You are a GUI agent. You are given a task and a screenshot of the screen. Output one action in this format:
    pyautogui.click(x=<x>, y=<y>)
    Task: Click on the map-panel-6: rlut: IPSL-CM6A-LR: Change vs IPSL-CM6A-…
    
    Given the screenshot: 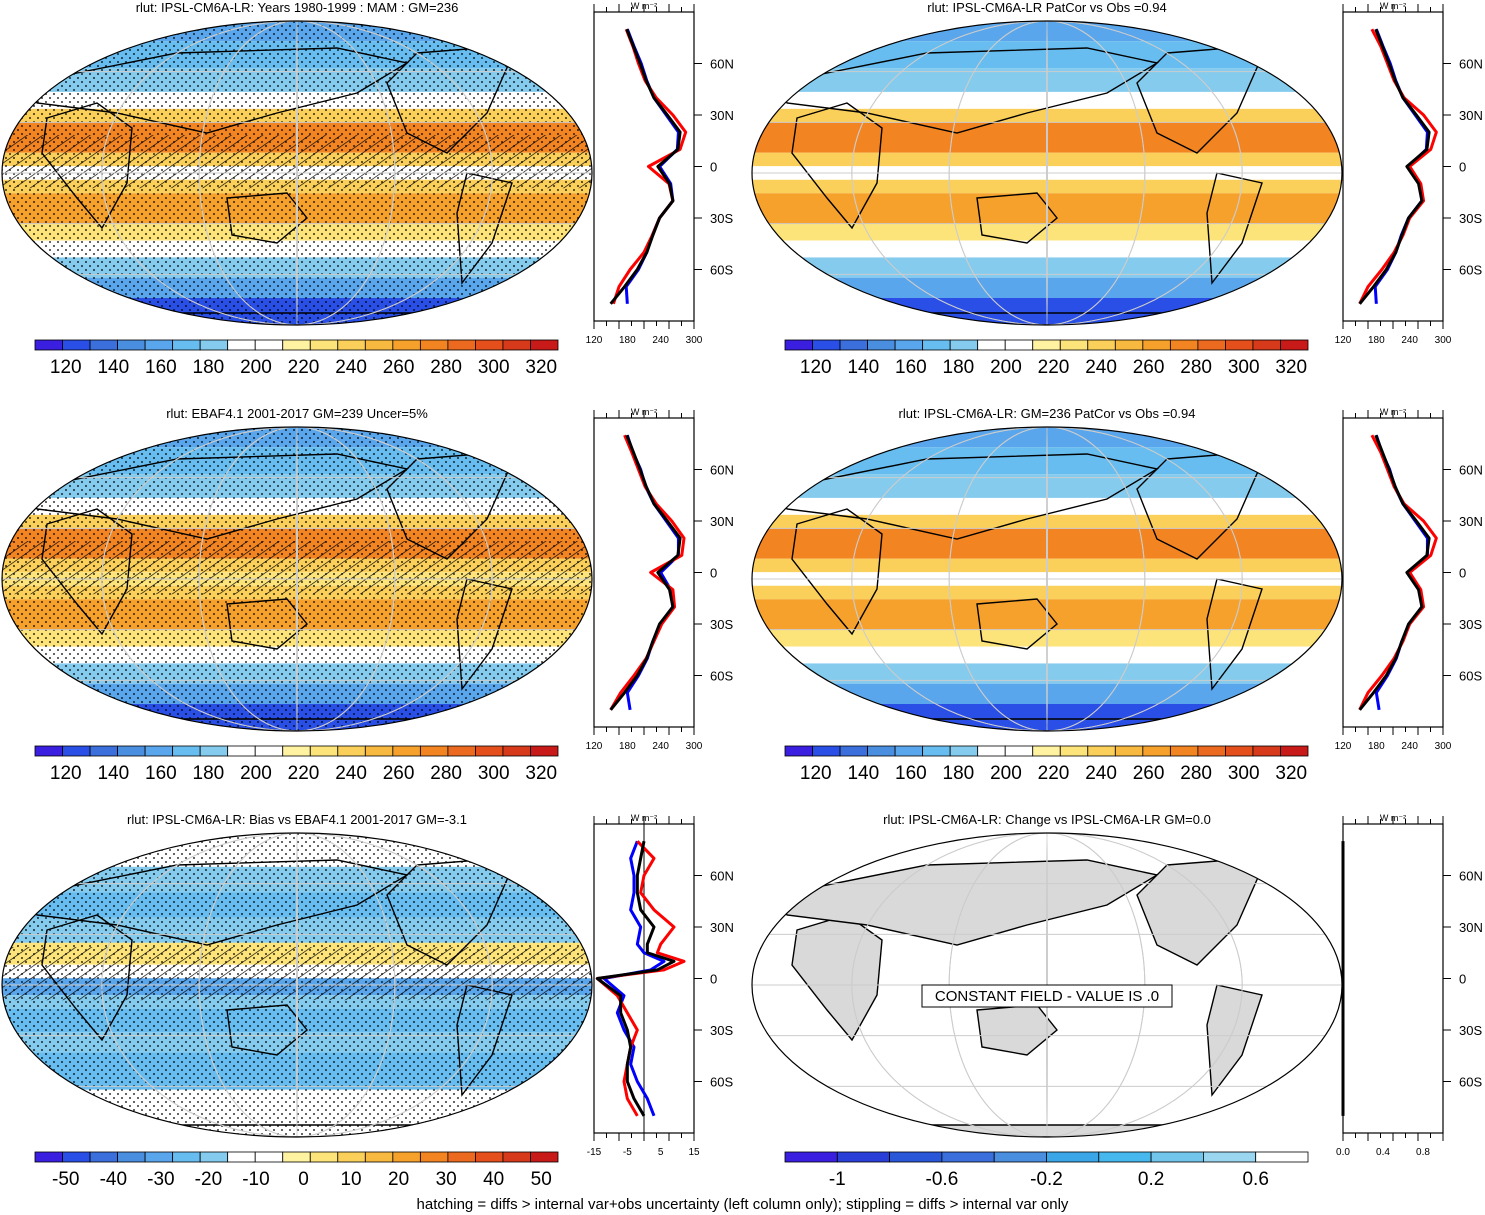 What is the action you would take?
    pyautogui.click(x=1047, y=975)
    